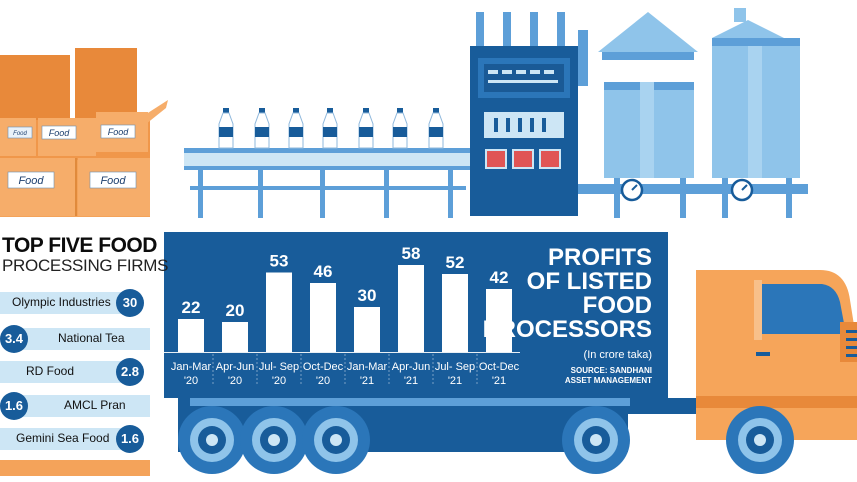 This screenshot has width=857, height=482. I want to click on bar-data-label: 53, so click(279, 261).